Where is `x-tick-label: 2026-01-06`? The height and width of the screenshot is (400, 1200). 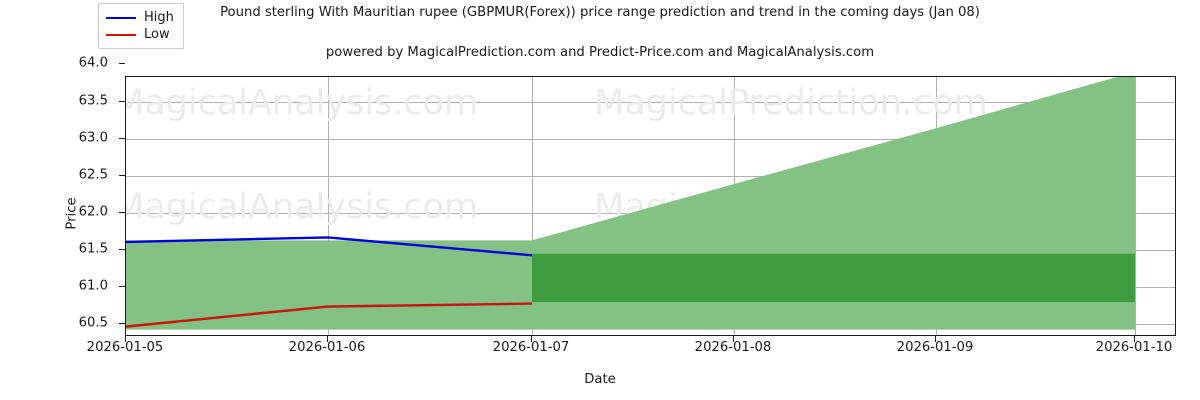
x-tick-label: 2026-01-06 is located at coordinates (327, 347).